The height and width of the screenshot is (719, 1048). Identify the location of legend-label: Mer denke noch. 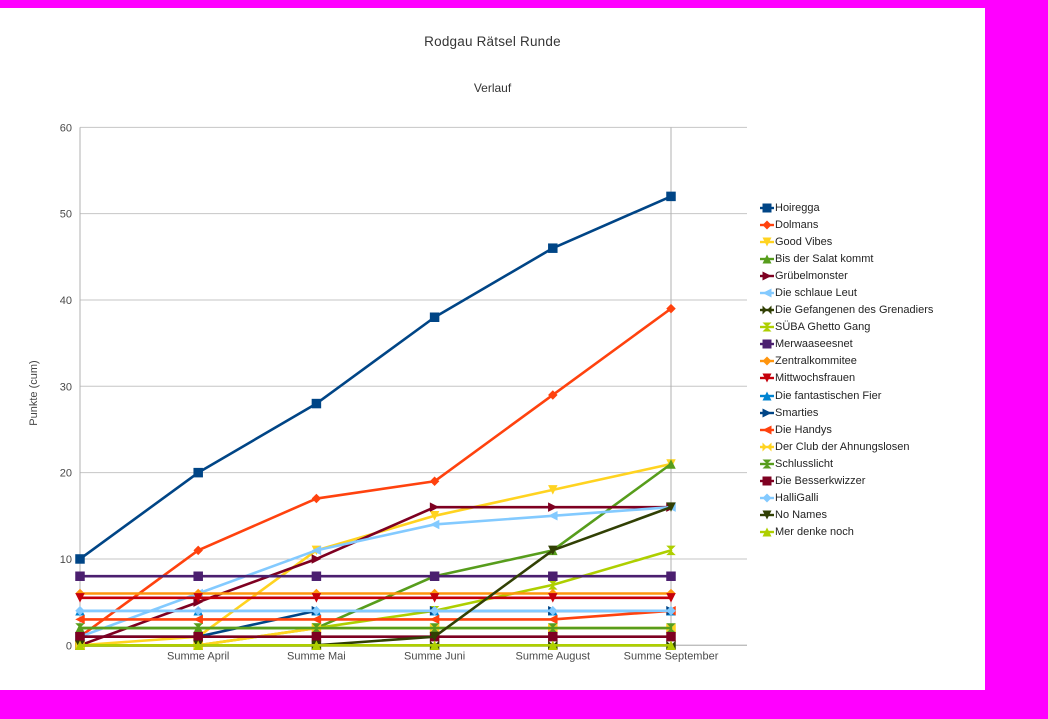
(814, 532).